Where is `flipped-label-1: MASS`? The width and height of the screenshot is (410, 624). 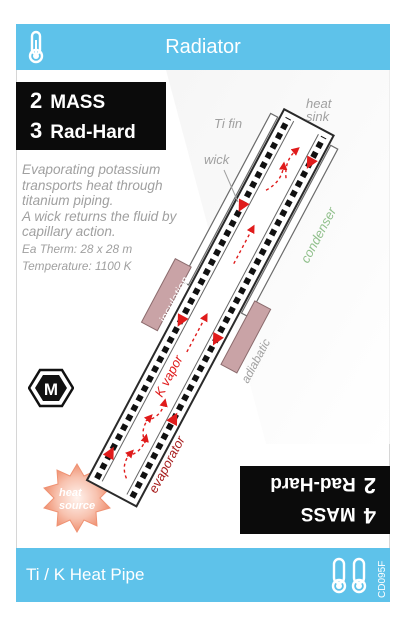 flipped-label-1: MASS is located at coordinates (328, 513).